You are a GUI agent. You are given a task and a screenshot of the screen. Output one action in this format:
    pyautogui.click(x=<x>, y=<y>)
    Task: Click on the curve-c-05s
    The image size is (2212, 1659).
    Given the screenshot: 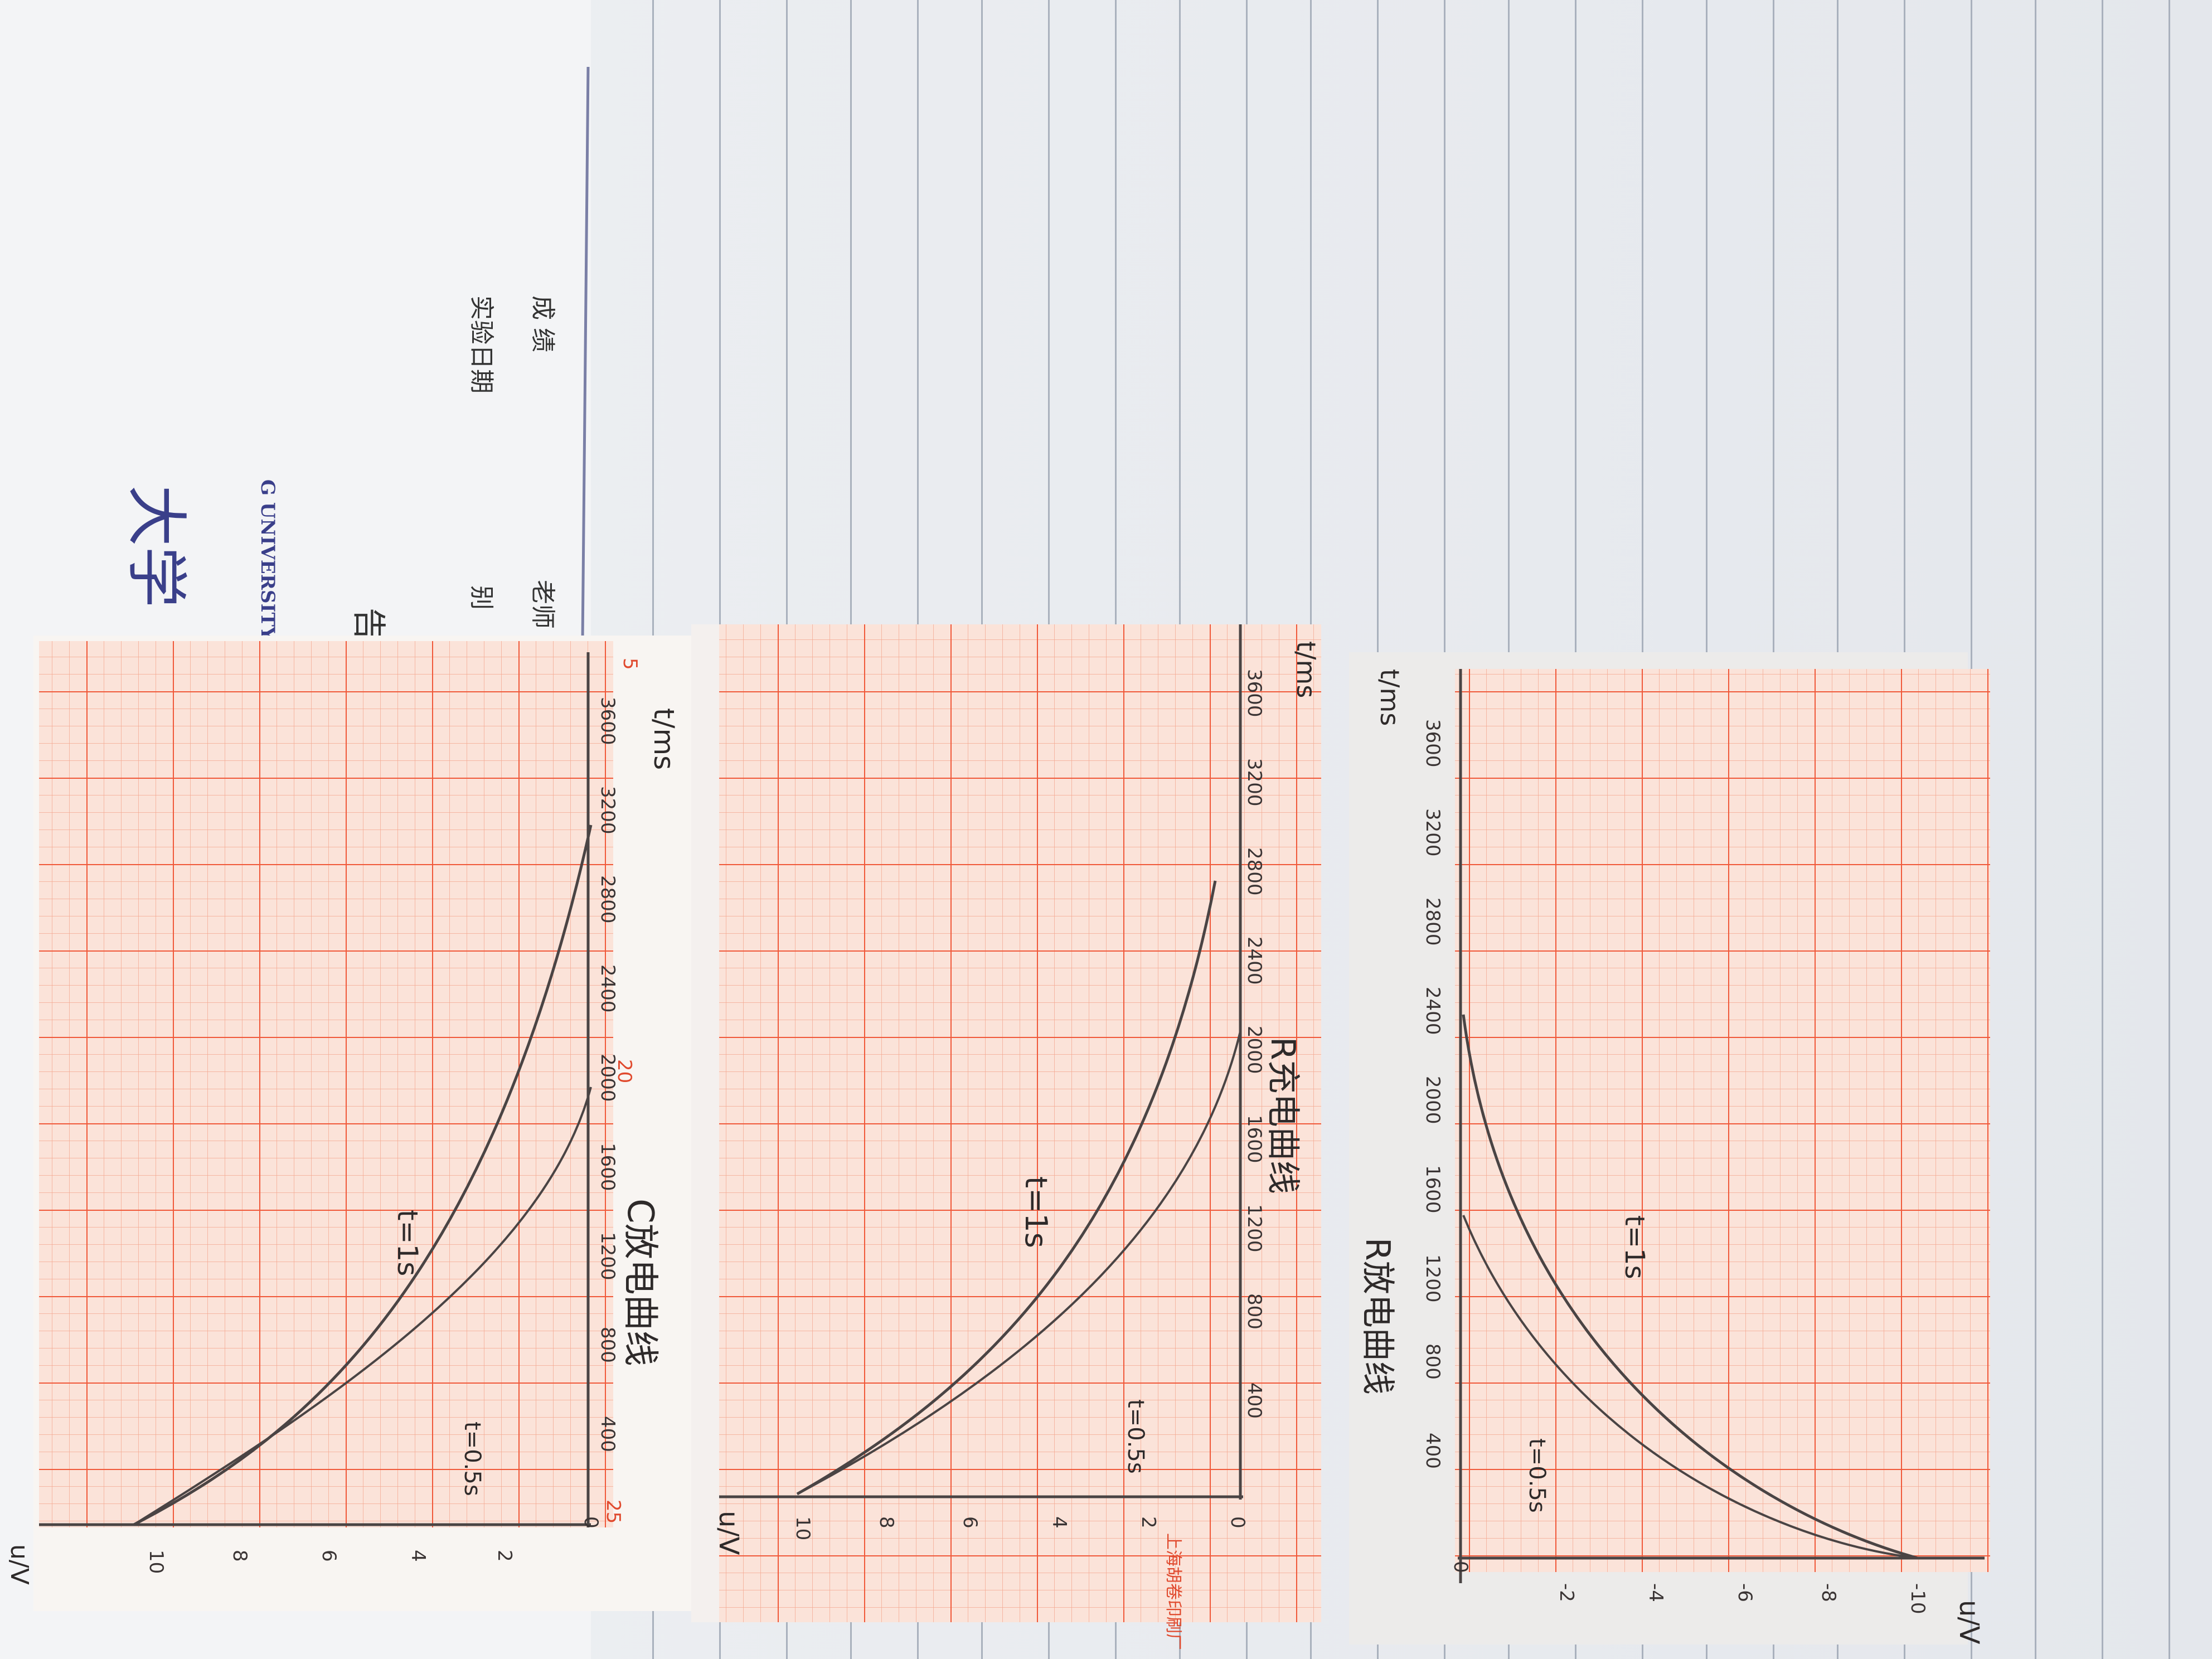 What is the action you would take?
    pyautogui.click(x=362, y=1306)
    